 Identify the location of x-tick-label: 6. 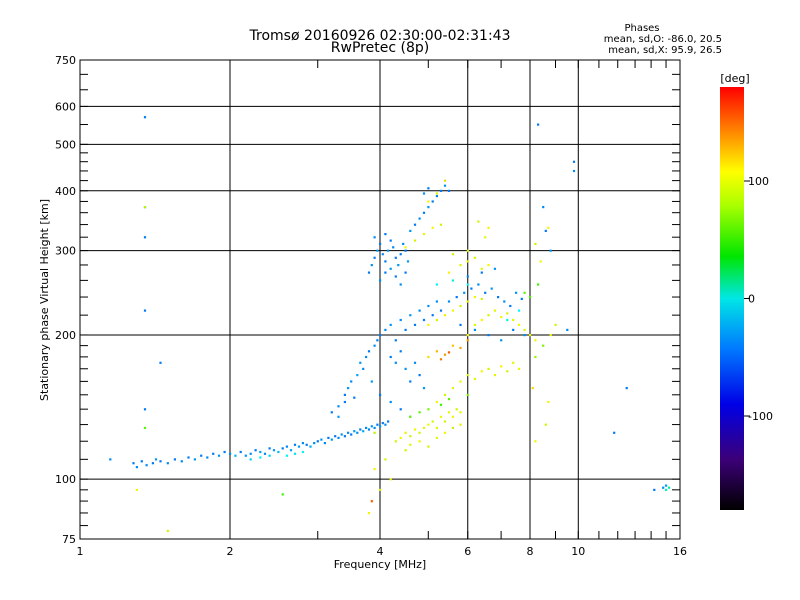
(467, 551).